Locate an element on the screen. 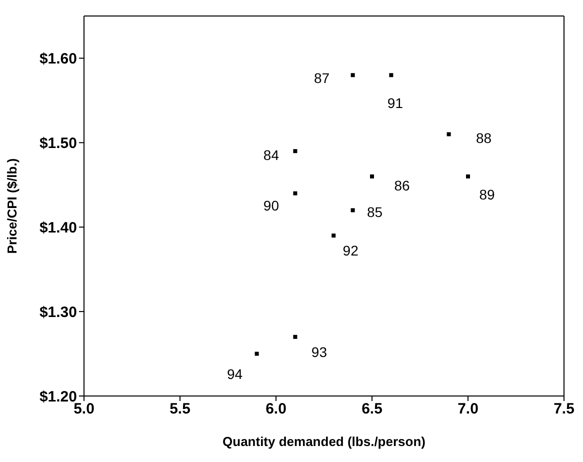 The height and width of the screenshot is (462, 583). annotation: 89 is located at coordinates (487, 194).